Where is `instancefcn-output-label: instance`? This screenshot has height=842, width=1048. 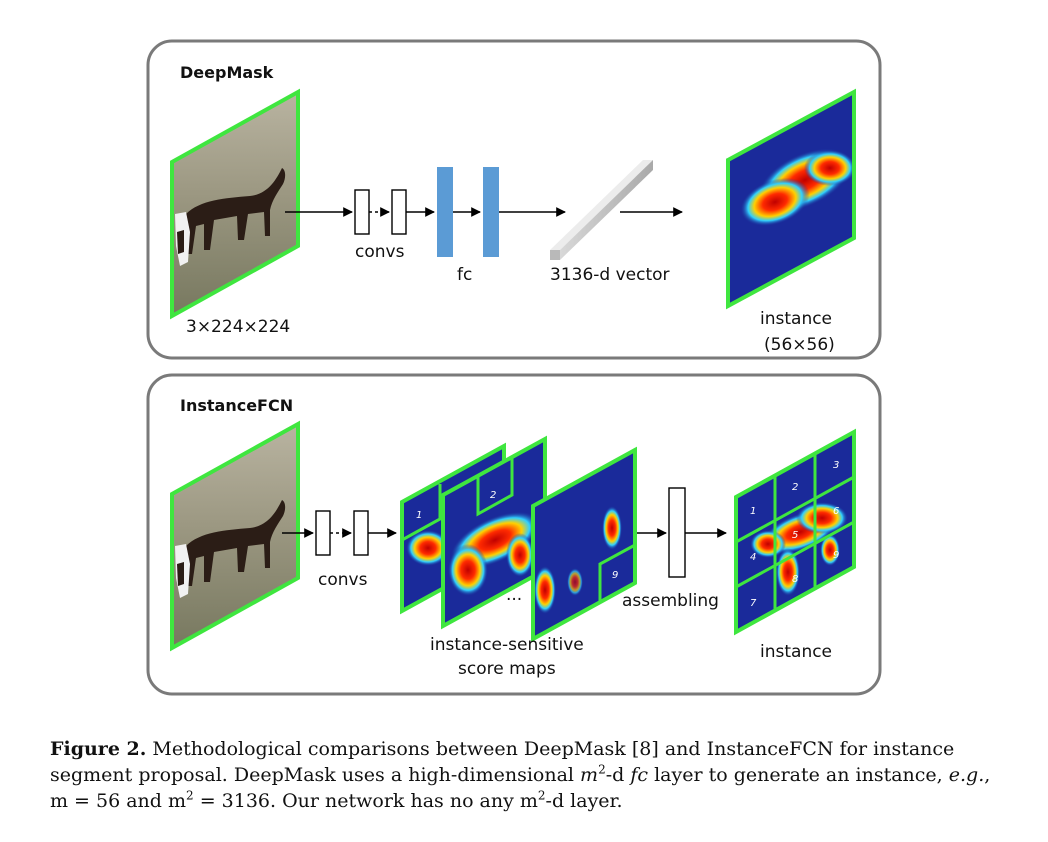 instancefcn-output-label: instance is located at coordinates (796, 652).